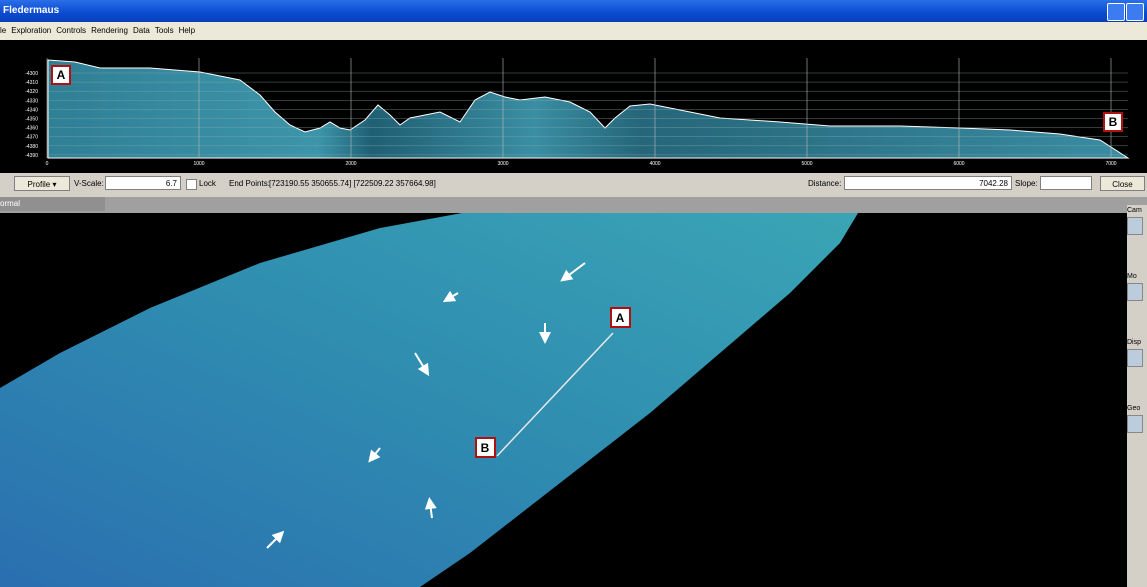 The image size is (1147, 587). What do you see at coordinates (426, 405) in the screenshot?
I see `feature-arrows` at bounding box center [426, 405].